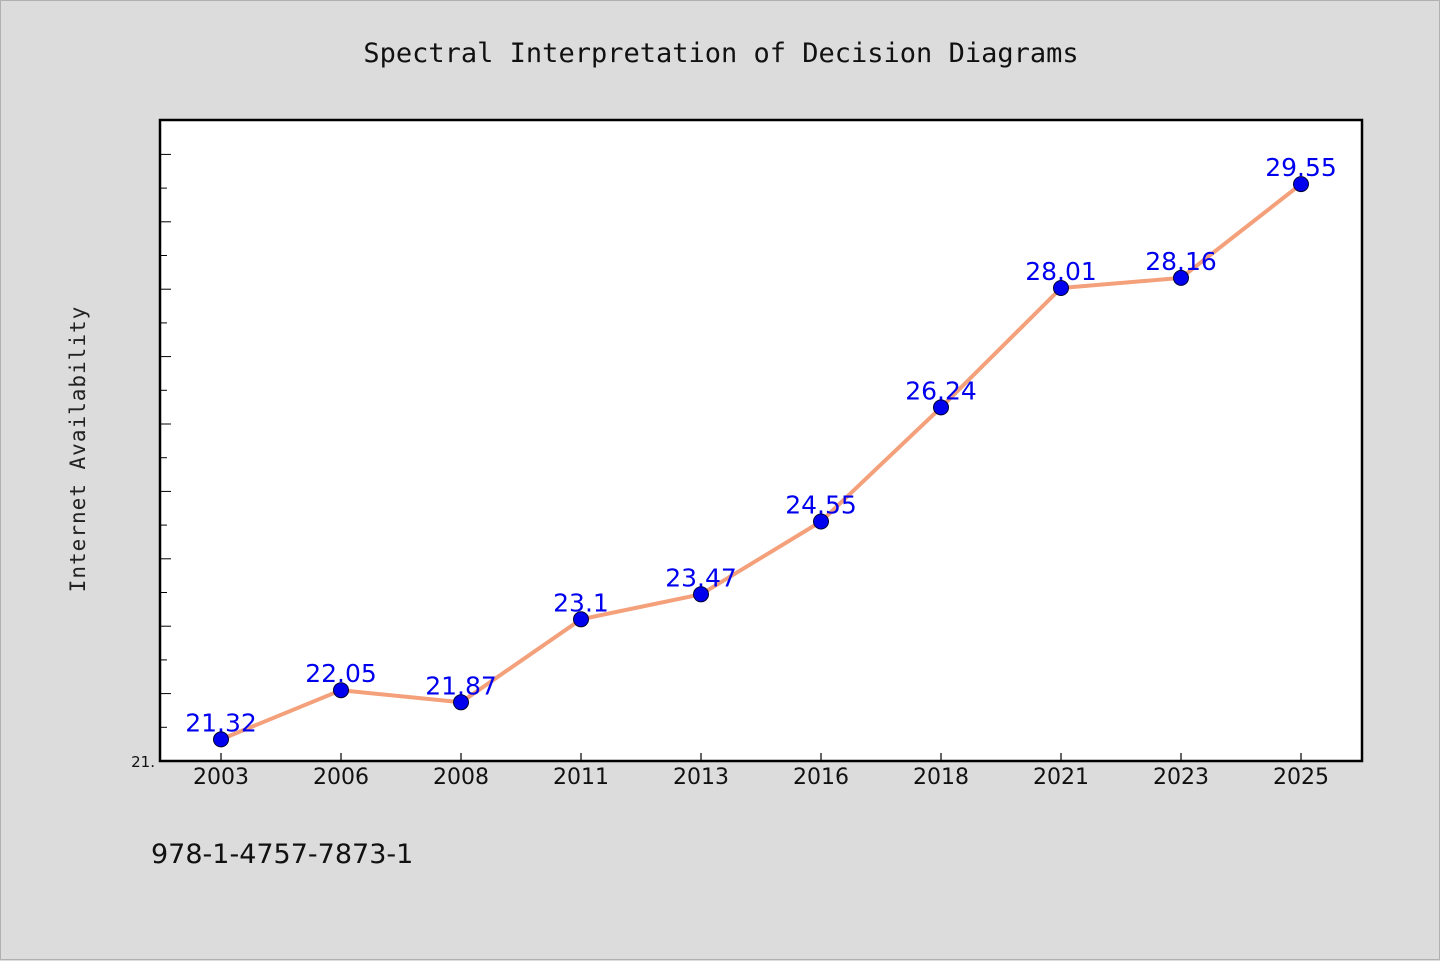 Image resolution: width=1440 pixels, height=961 pixels. What do you see at coordinates (701, 577) in the screenshot?
I see `data-label: 23.47` at bounding box center [701, 577].